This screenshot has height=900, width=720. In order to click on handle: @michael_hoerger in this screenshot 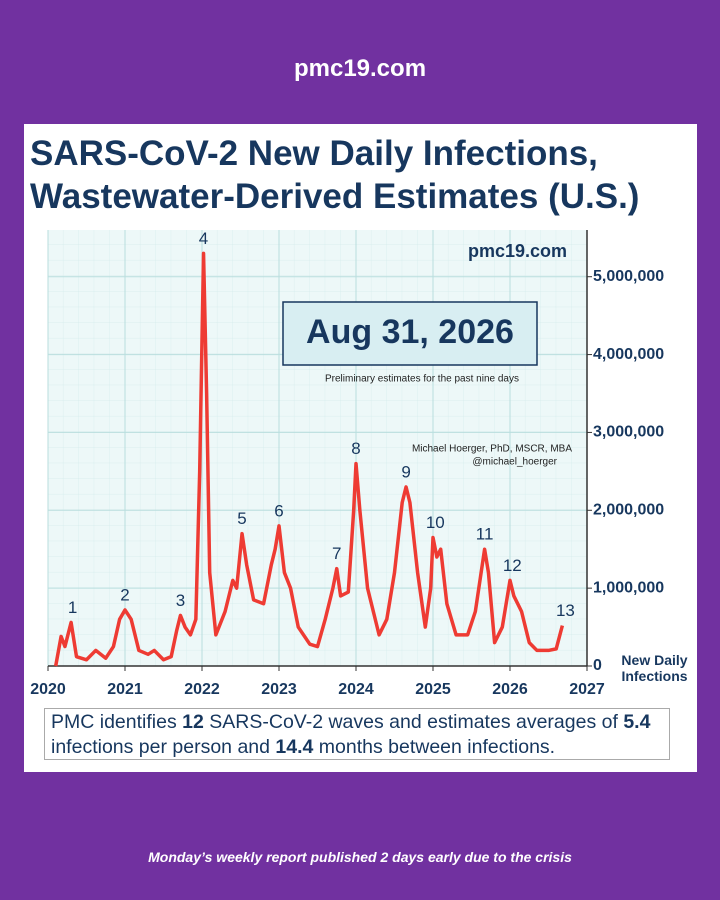, I will do `click(514, 462)`.